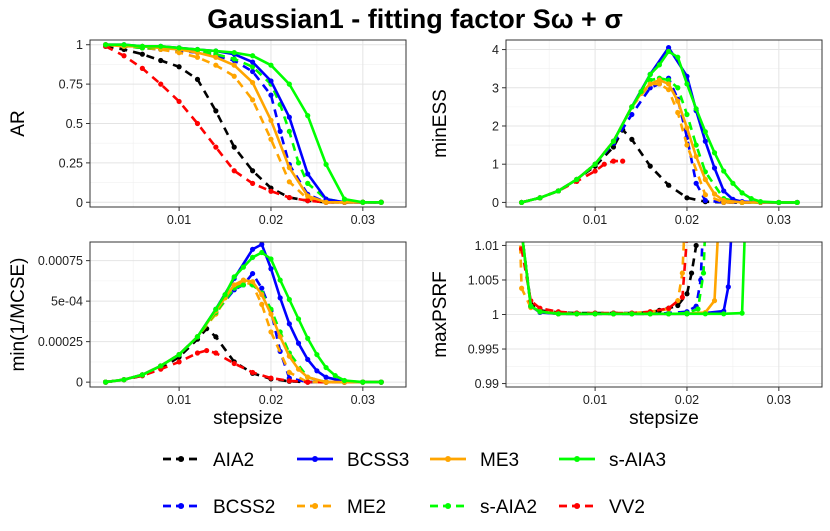 This screenshot has width=830, height=531. Describe the element at coordinates (248, 418) in the screenshot. I see `x-axis-label: stepsize` at that location.